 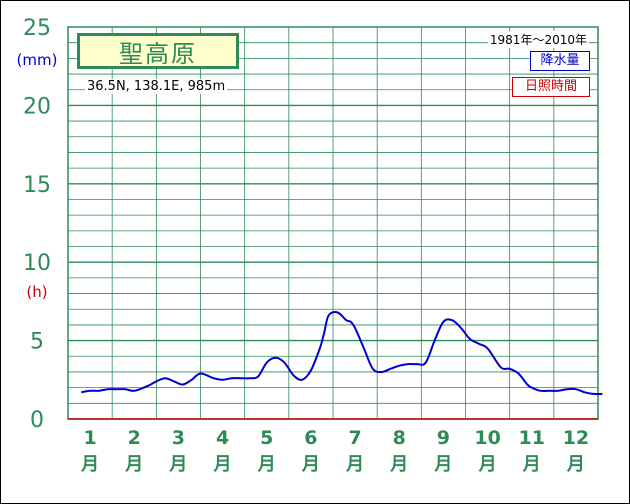 I want to click on x-tick-label: 8, so click(x=399, y=438).